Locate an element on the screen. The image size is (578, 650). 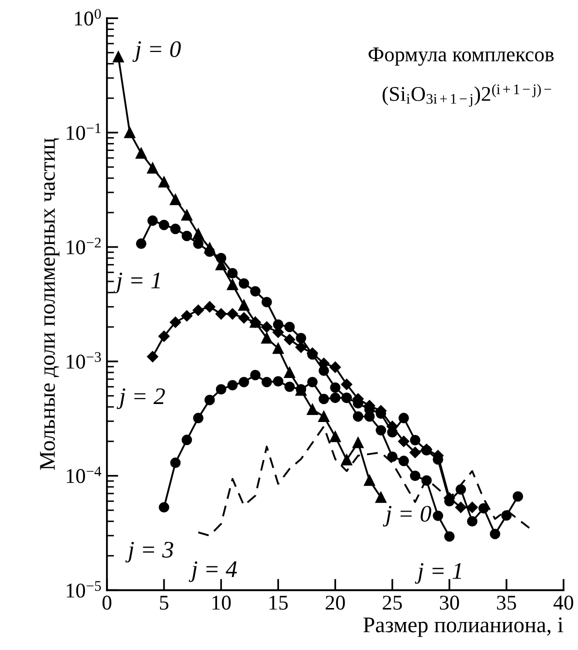
y-axis-title: Мольные доли полимерных частиц is located at coordinates (50, 304).